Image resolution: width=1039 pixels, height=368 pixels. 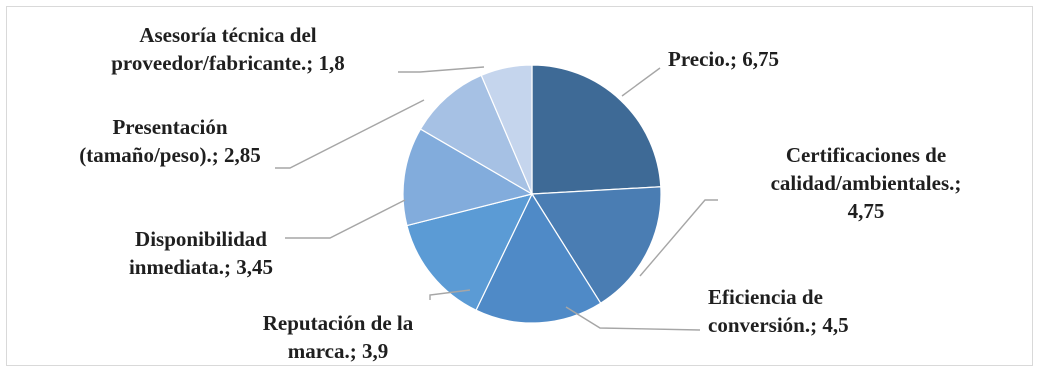 I want to click on slice-label-line: Presentación, so click(x=169, y=127).